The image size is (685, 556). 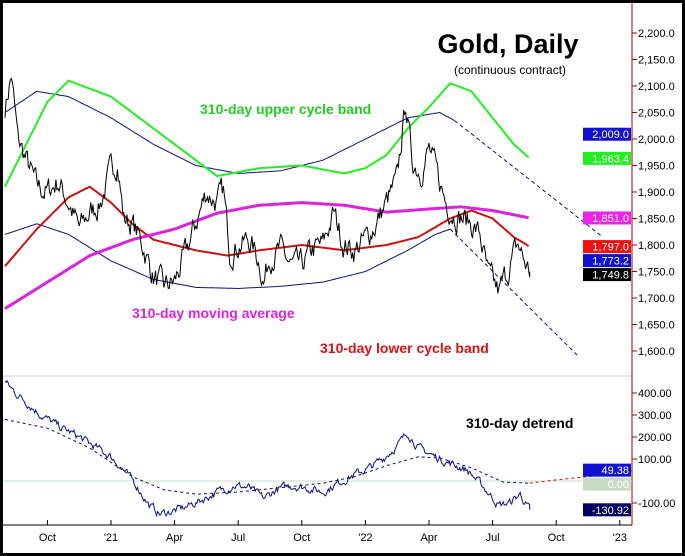 I want to click on upper-envelope-projection, so click(x=529, y=179).